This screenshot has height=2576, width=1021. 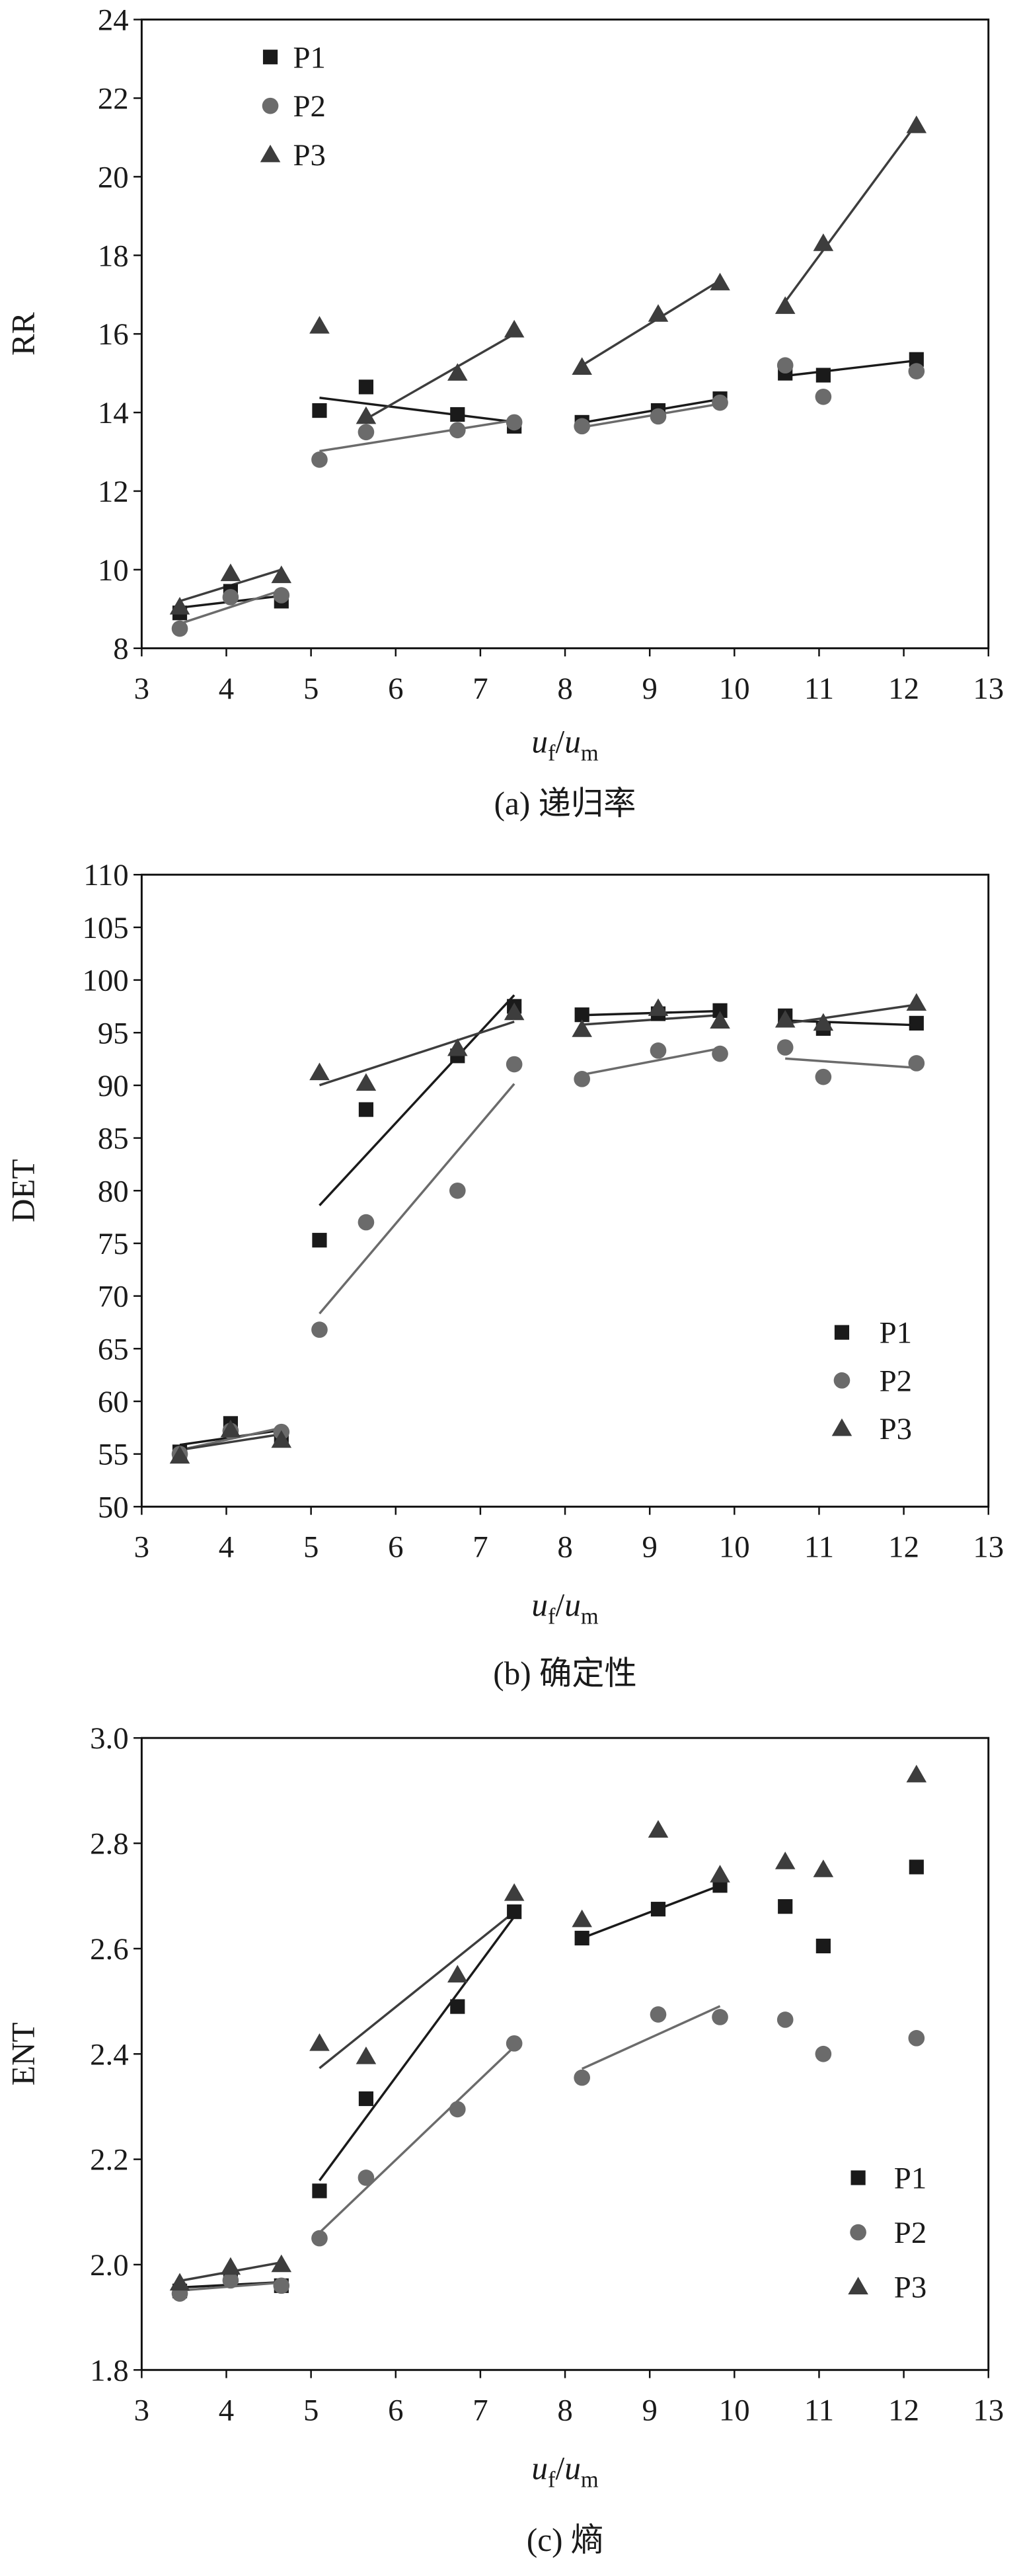 I want to click on x-axis-label-u2: u, so click(x=572, y=2468).